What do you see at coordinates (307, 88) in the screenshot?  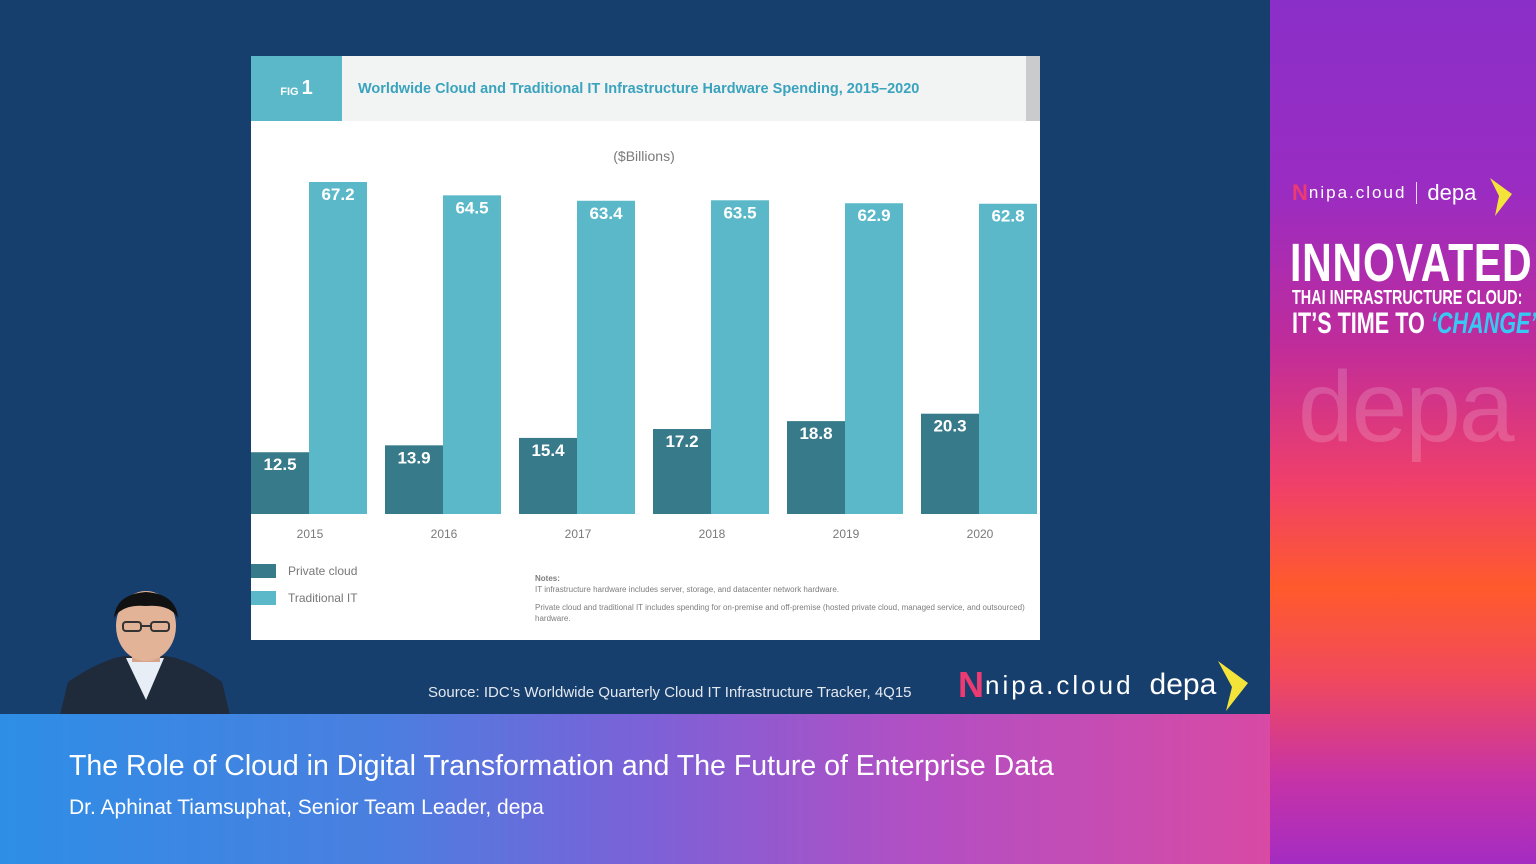 I see `fig-number: 1` at bounding box center [307, 88].